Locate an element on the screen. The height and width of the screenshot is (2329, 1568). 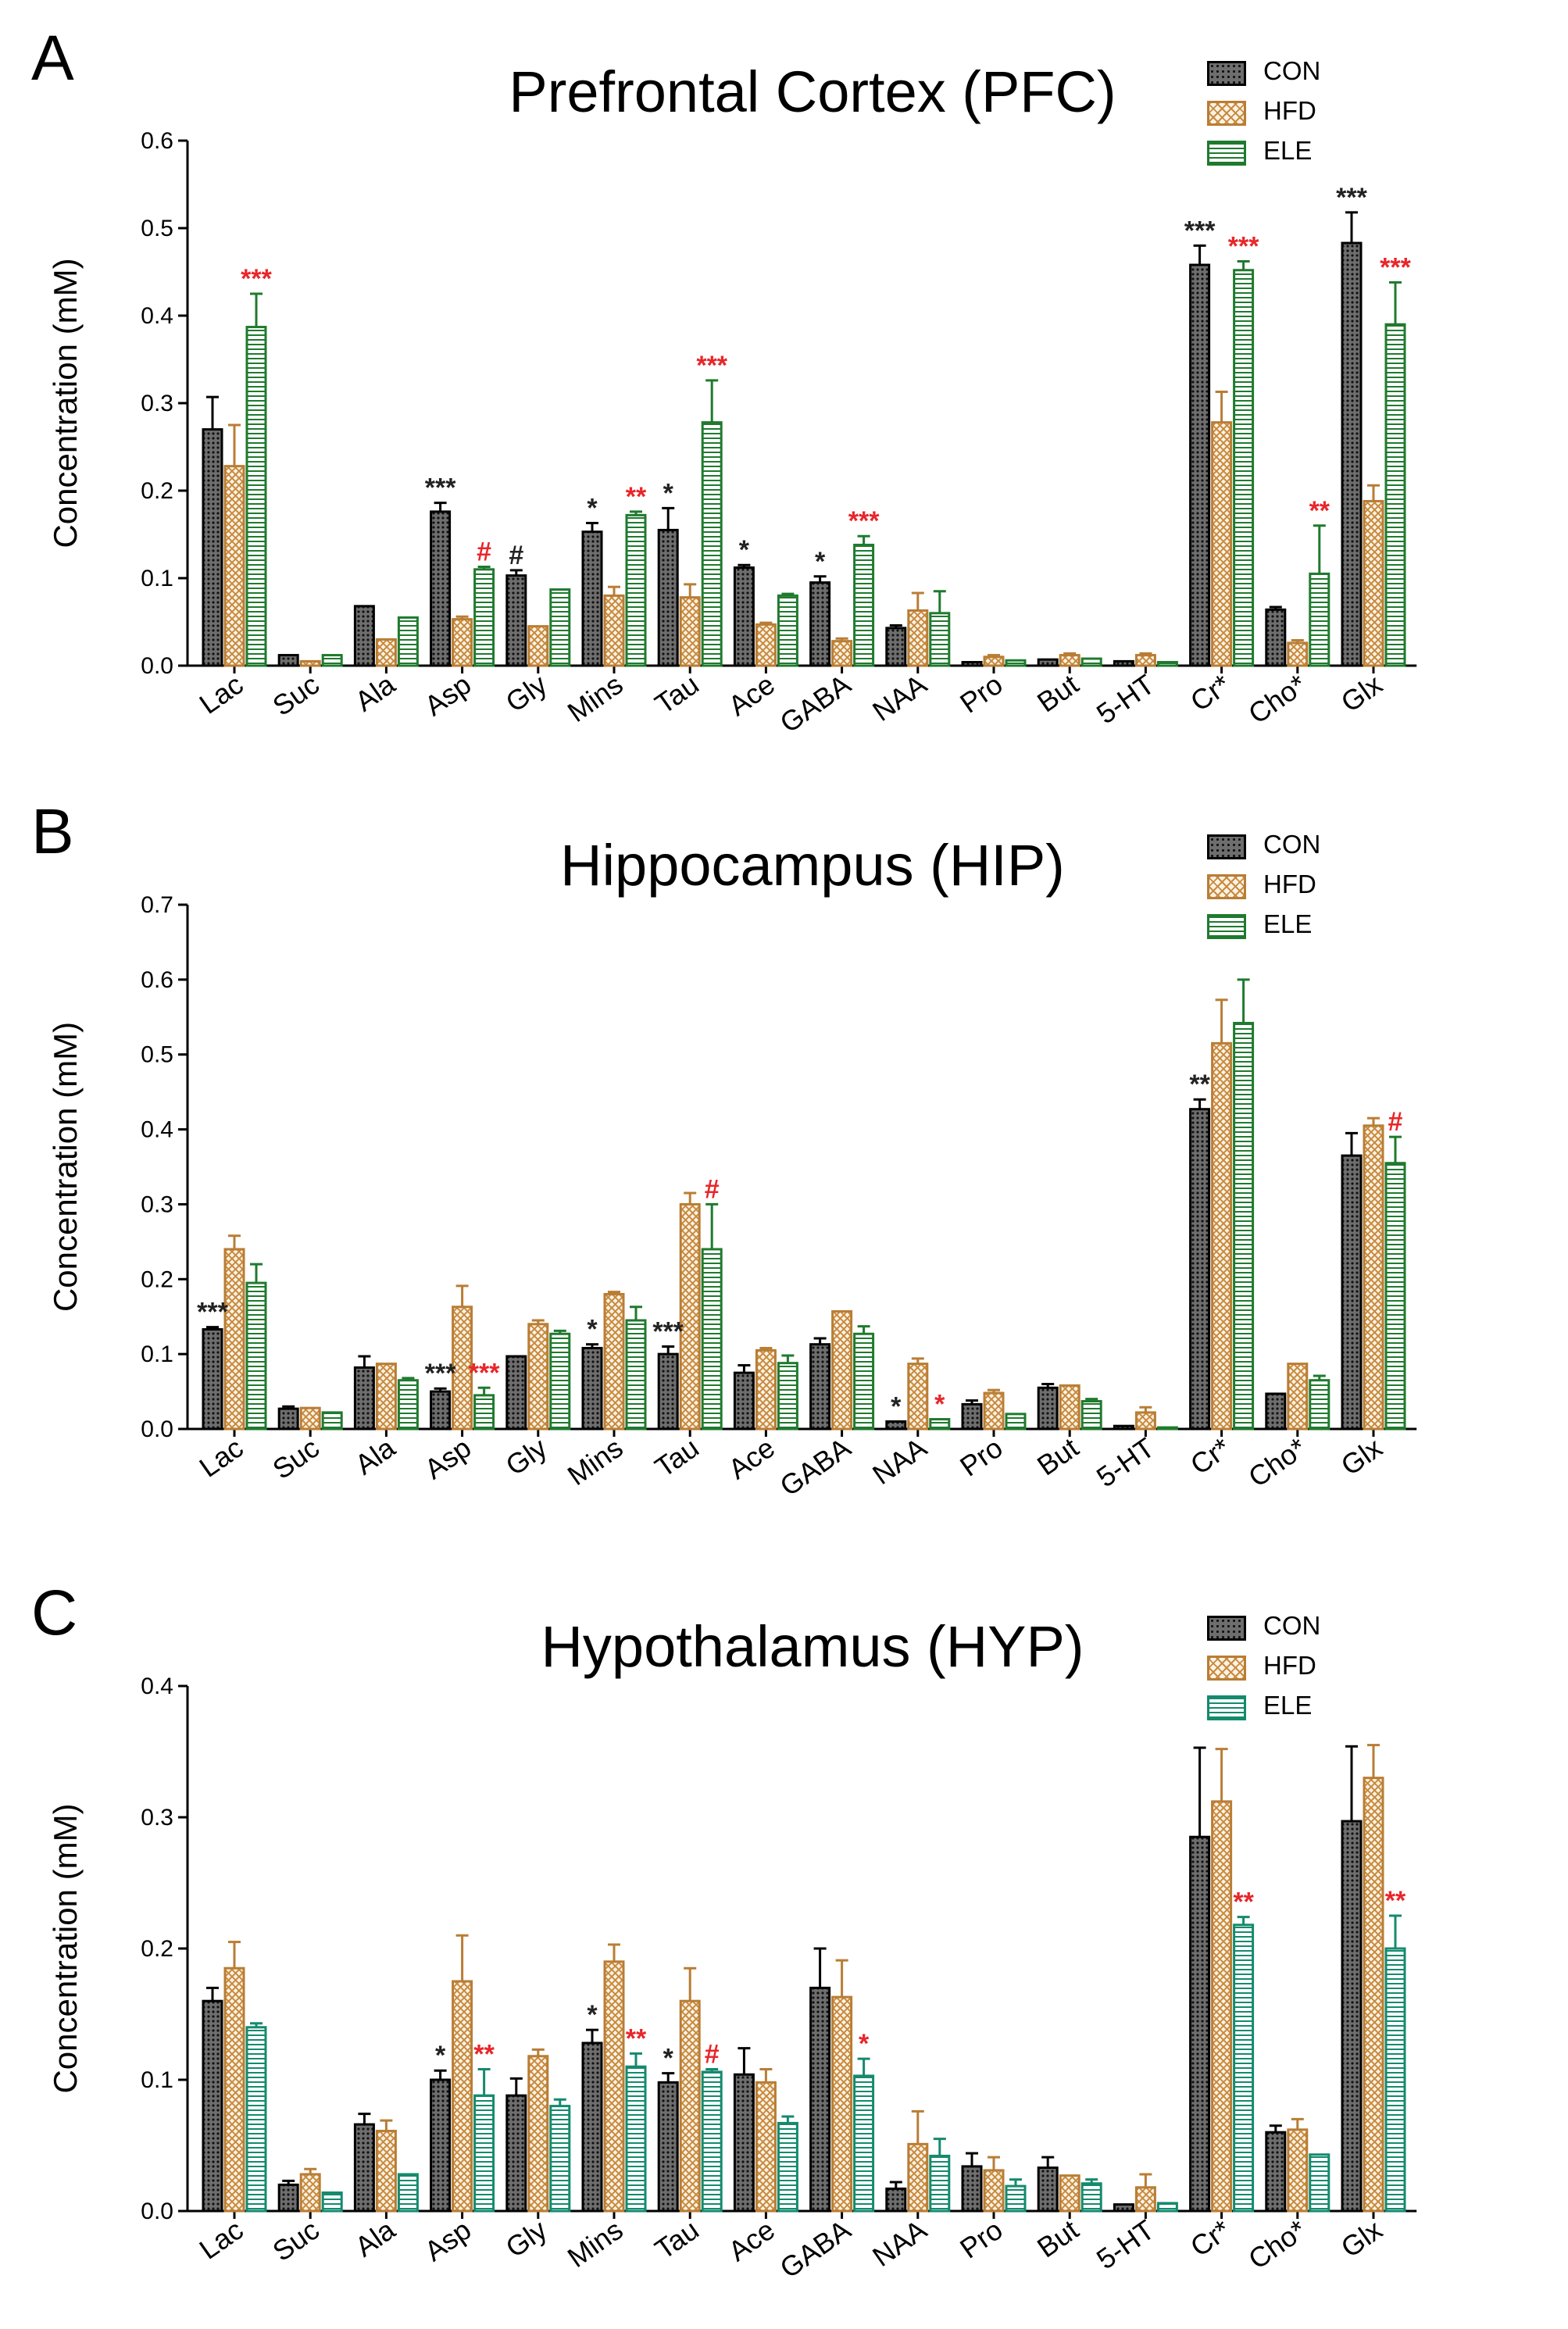
chart-title: Hypothalamus (HYP) is located at coordinates (812, 1646).